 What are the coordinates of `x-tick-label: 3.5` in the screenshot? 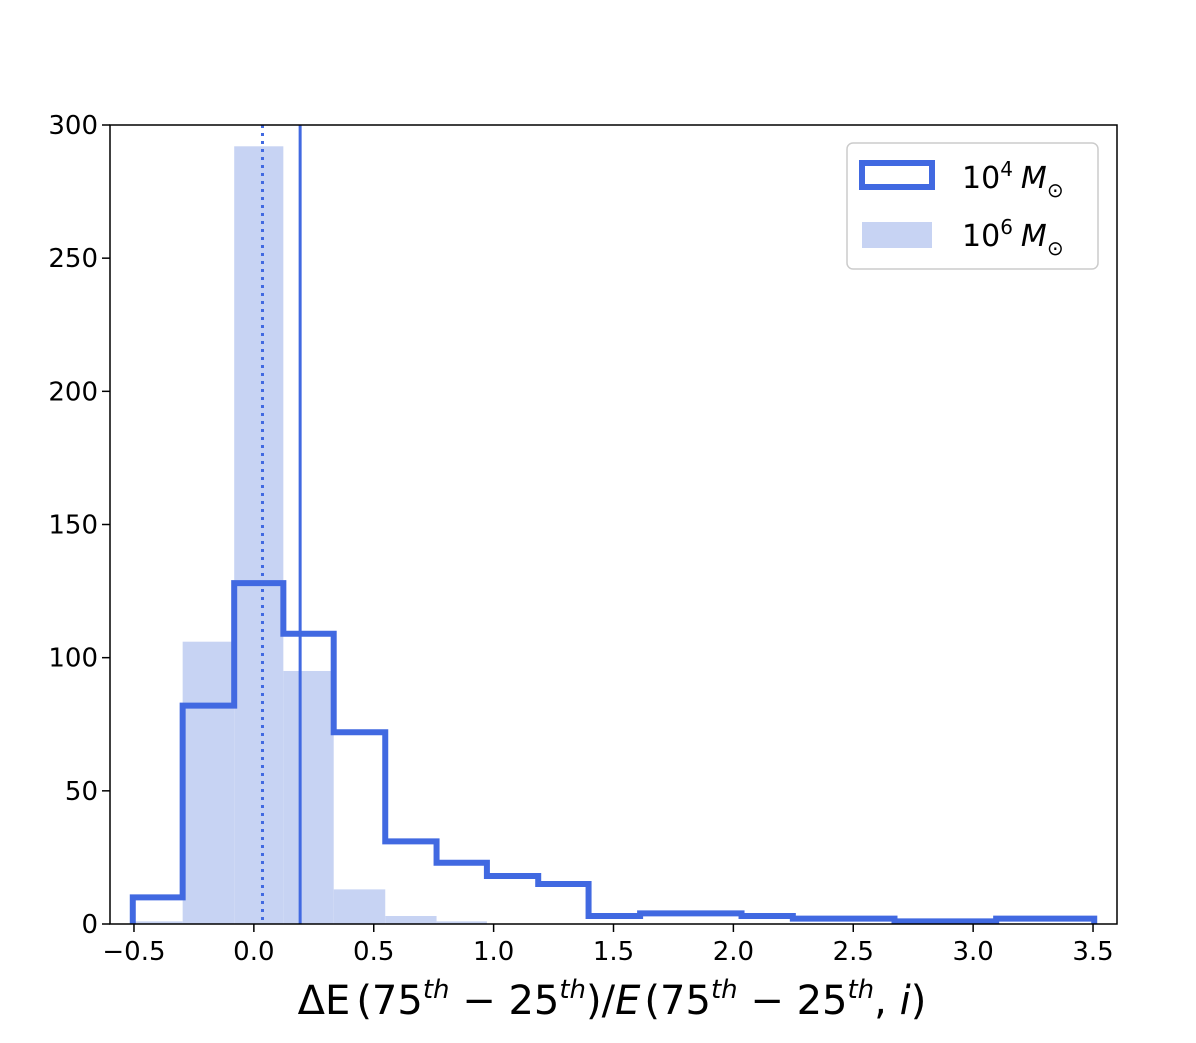 It's located at (1092, 952).